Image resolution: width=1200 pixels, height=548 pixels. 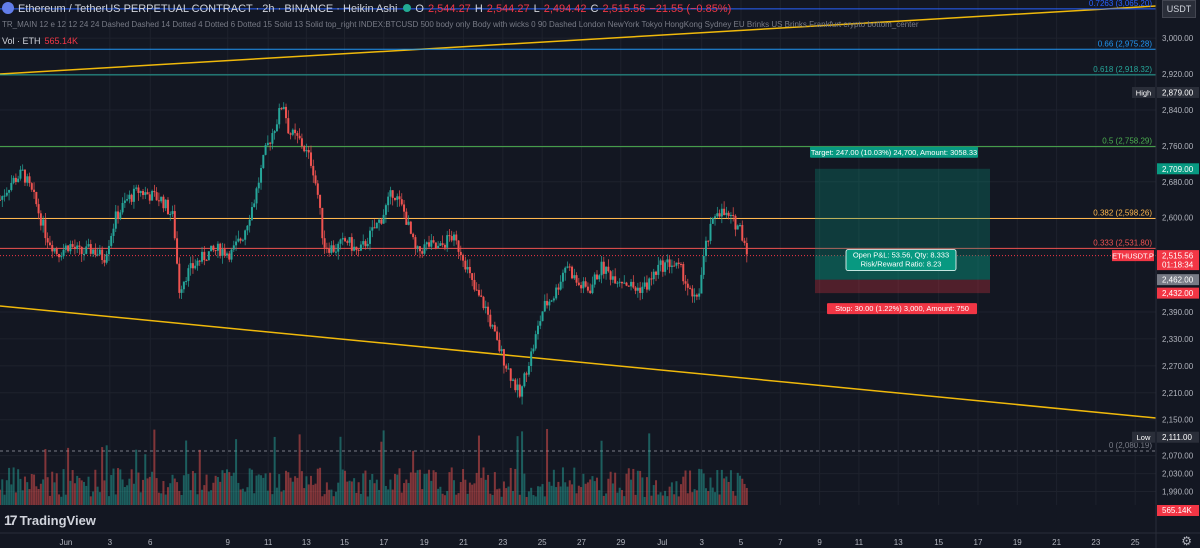 I want to click on price-axis-marker-label: 2,879.00, so click(x=1178, y=92).